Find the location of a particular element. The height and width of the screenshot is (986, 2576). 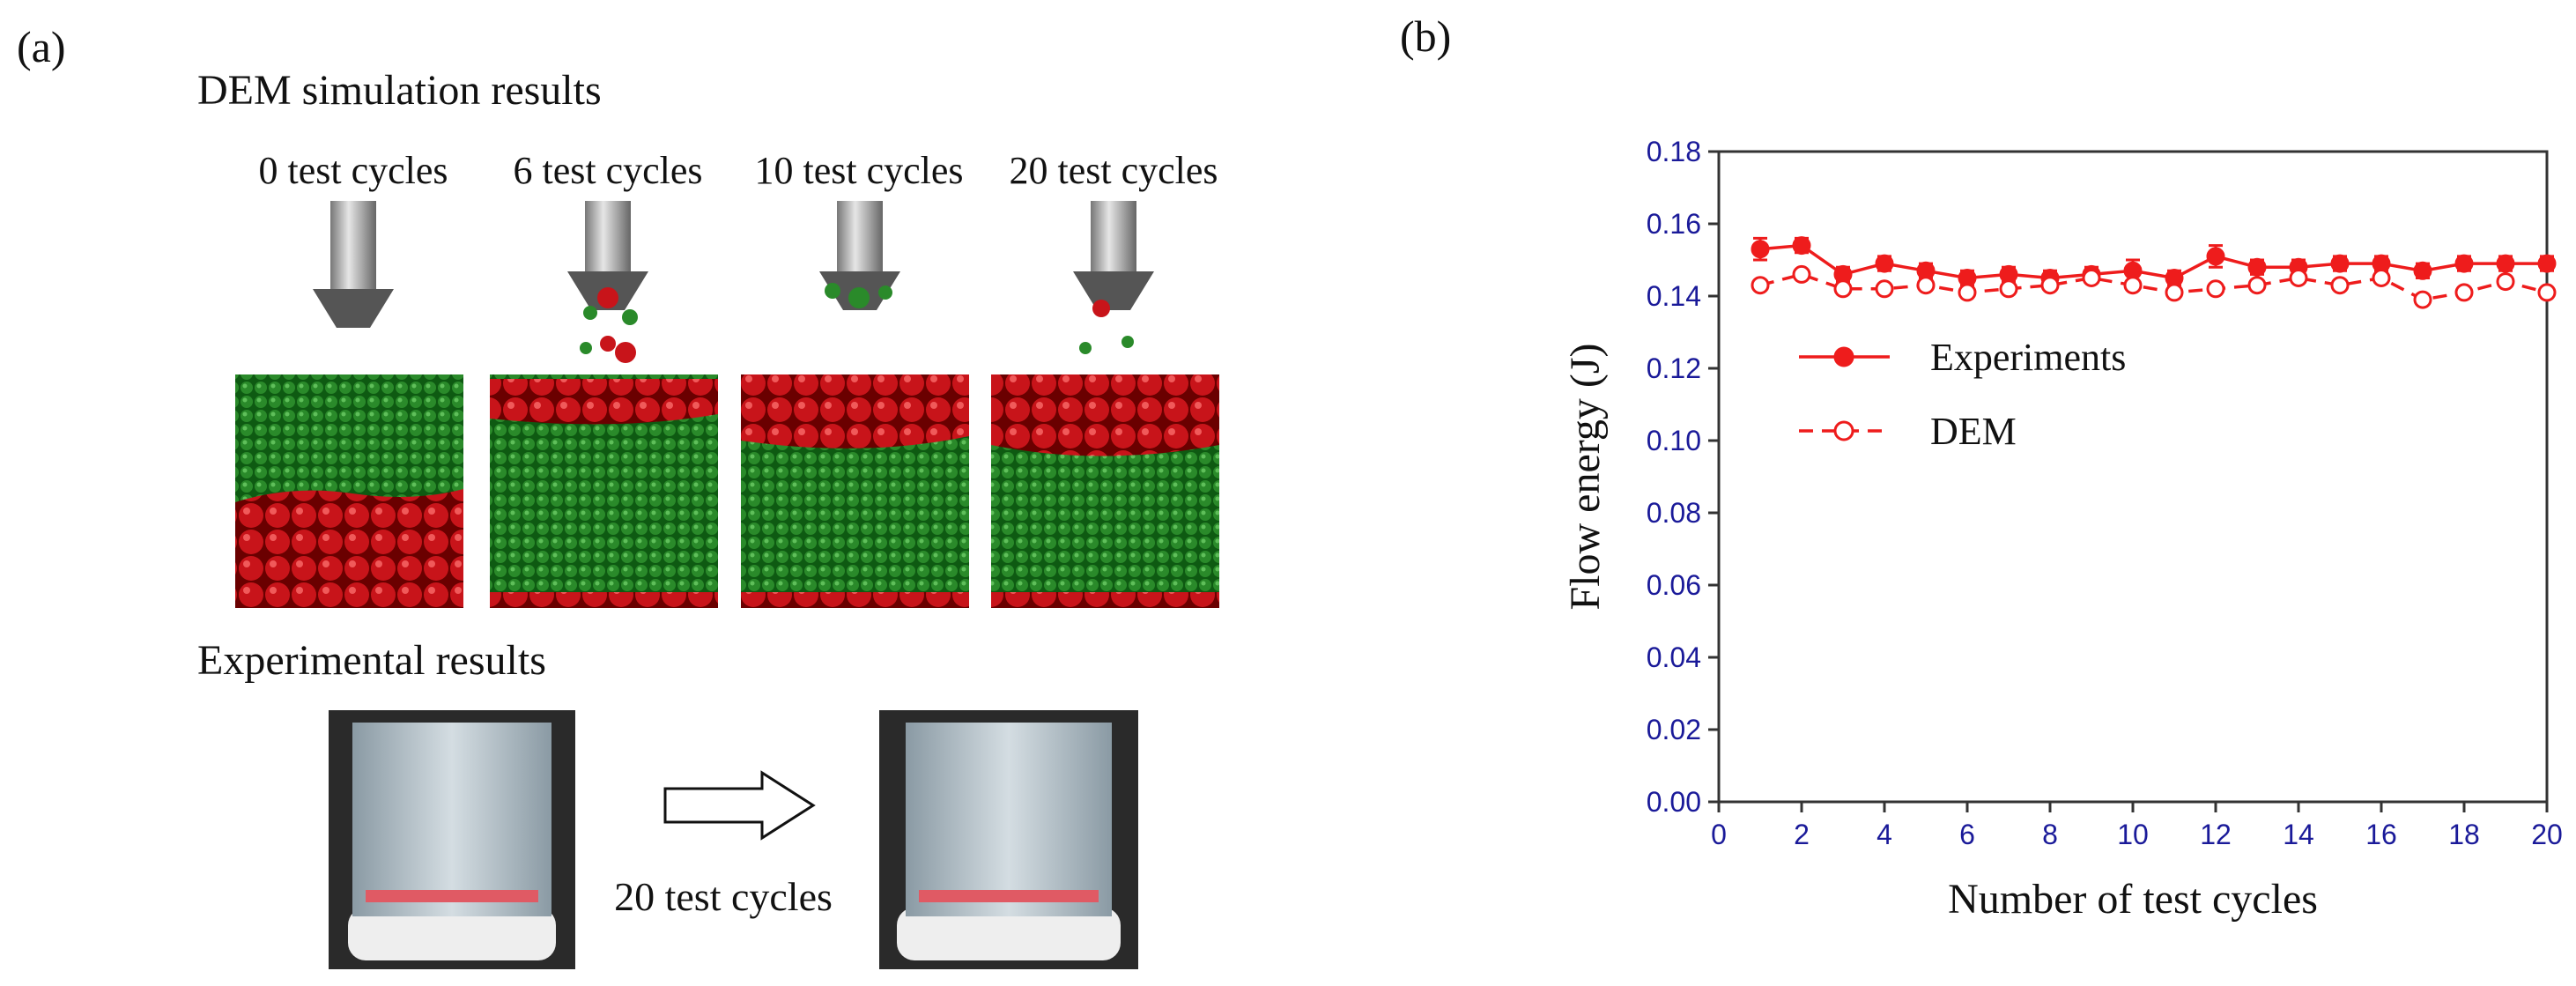

y-tick-label: 0.14 is located at coordinates (1674, 296).